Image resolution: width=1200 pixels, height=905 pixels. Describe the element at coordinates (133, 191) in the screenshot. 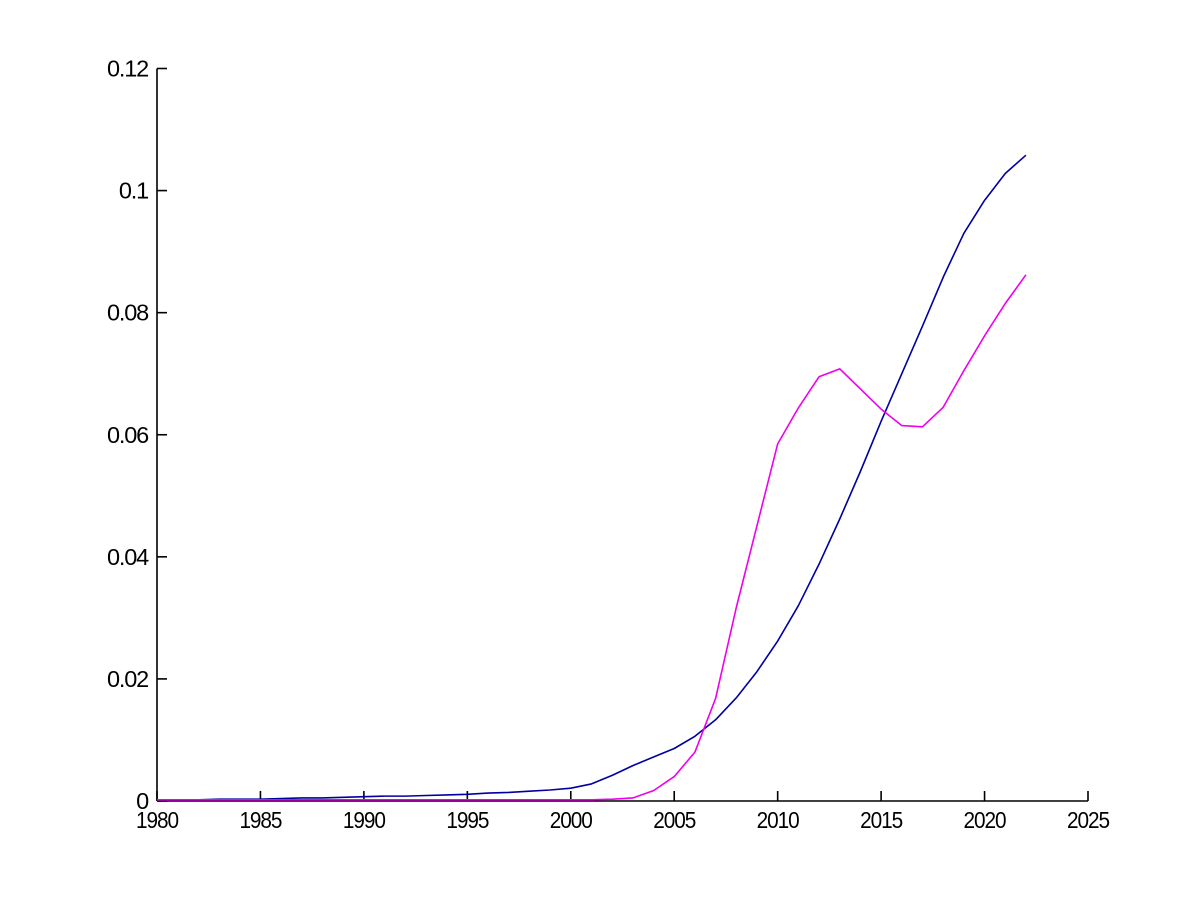

I see `y-tick-label: 0.1` at that location.